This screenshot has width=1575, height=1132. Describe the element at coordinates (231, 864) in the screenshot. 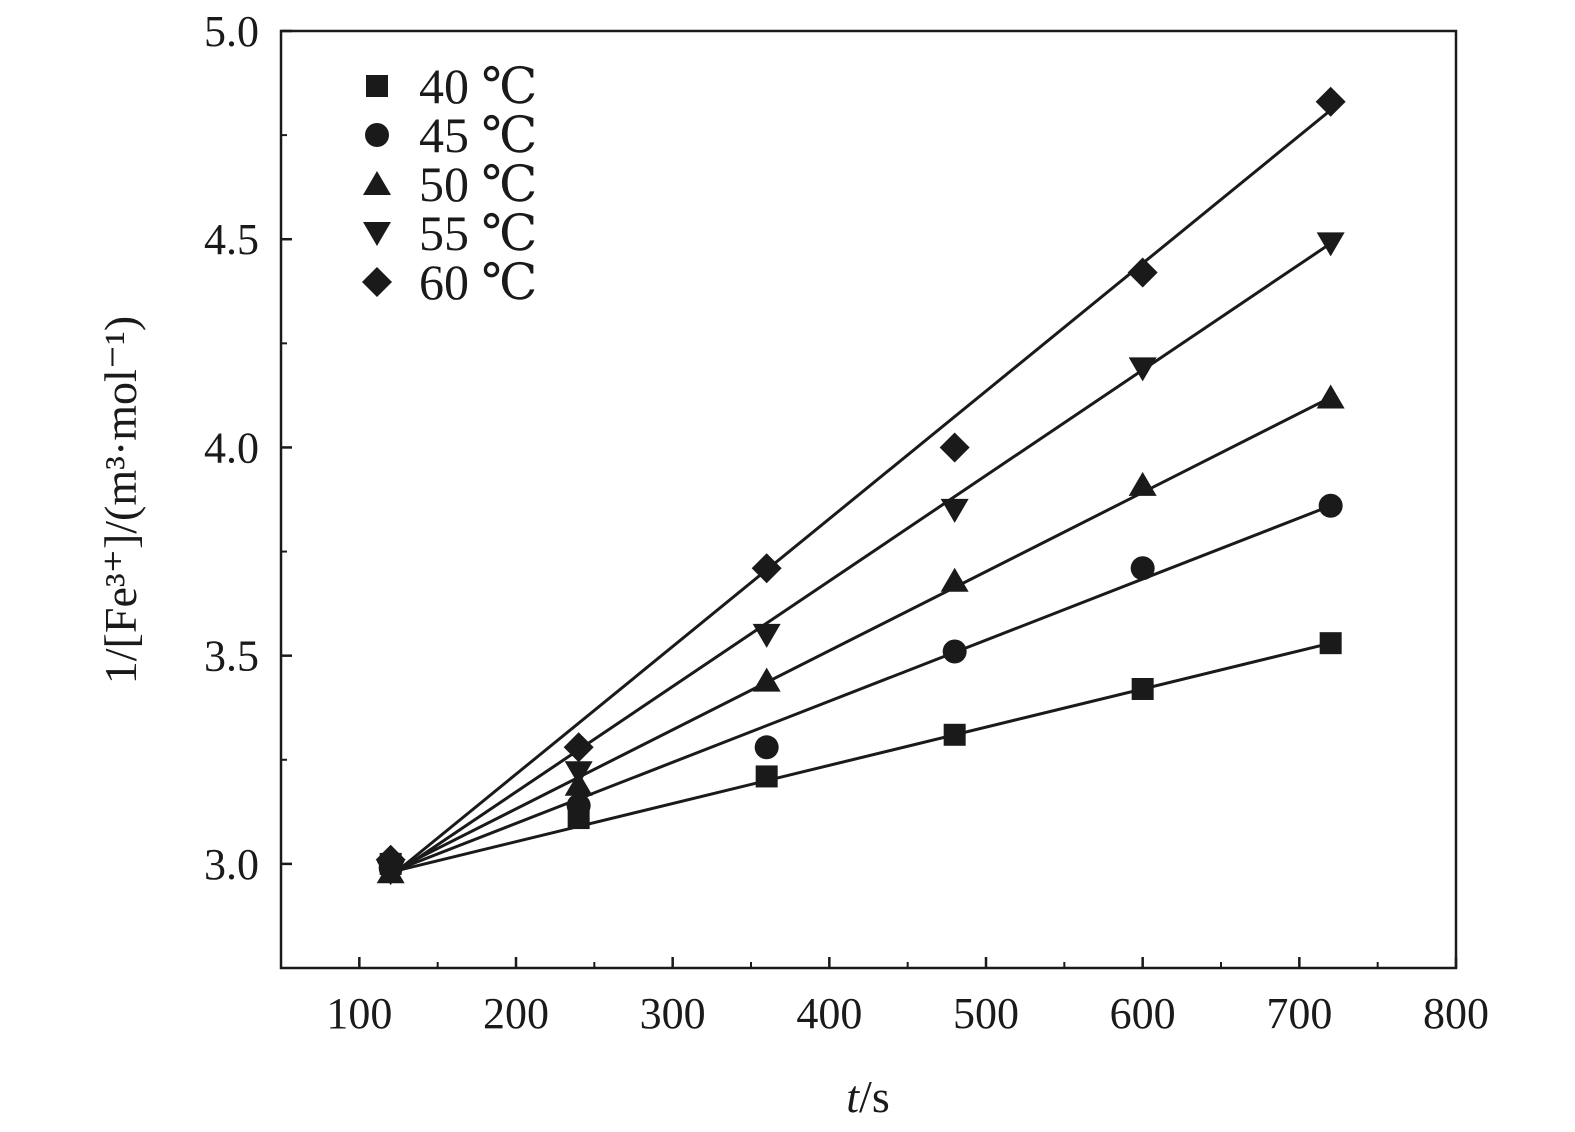

I see `y-tick-label-0: 3.0` at that location.